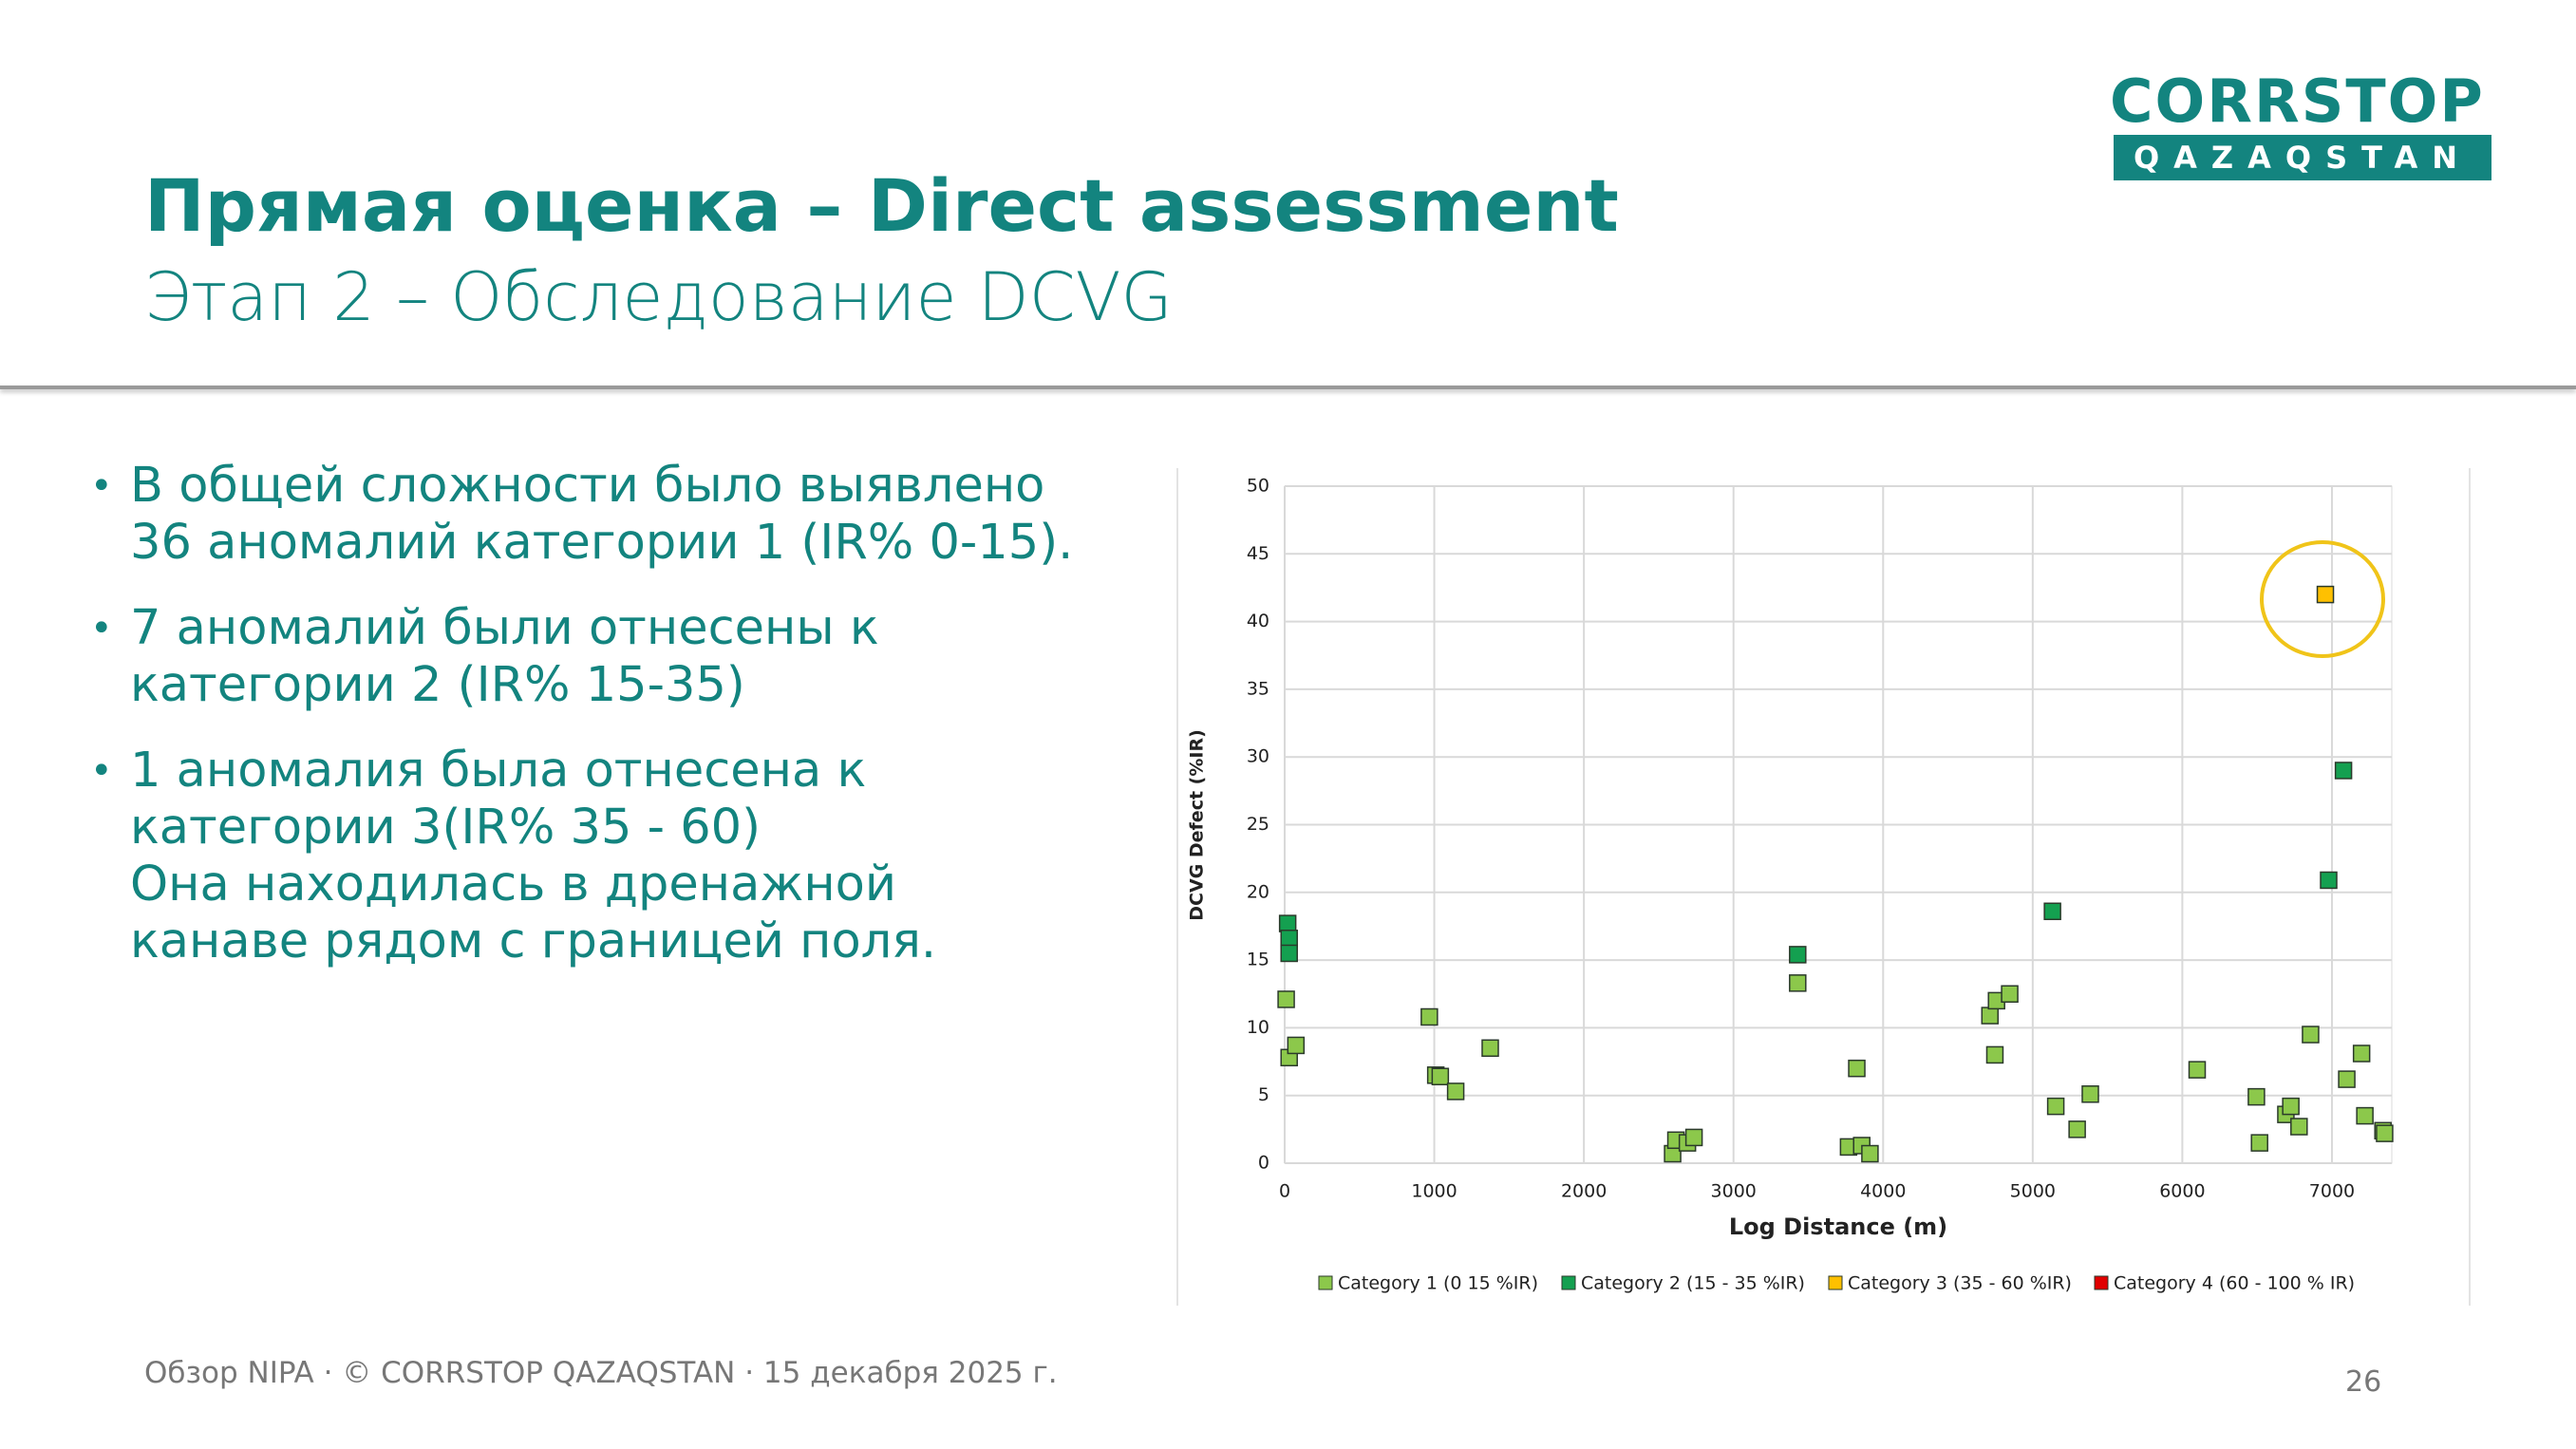  What do you see at coordinates (504, 628) in the screenshot?
I see `bullet-line: 7 аномалий были отнесены к` at bounding box center [504, 628].